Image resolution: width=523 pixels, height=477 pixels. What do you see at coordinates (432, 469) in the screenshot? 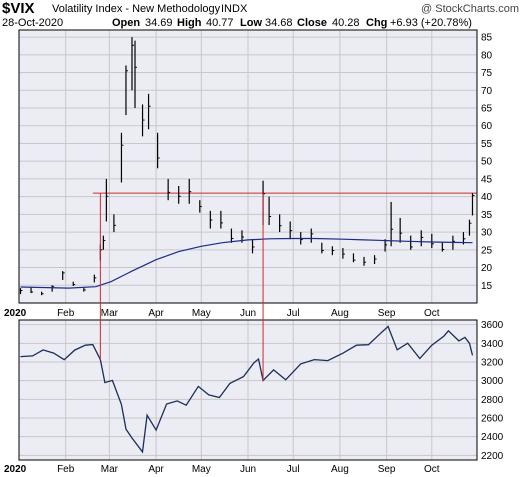
I see `line-x-tick-label: Oct` at bounding box center [432, 469].